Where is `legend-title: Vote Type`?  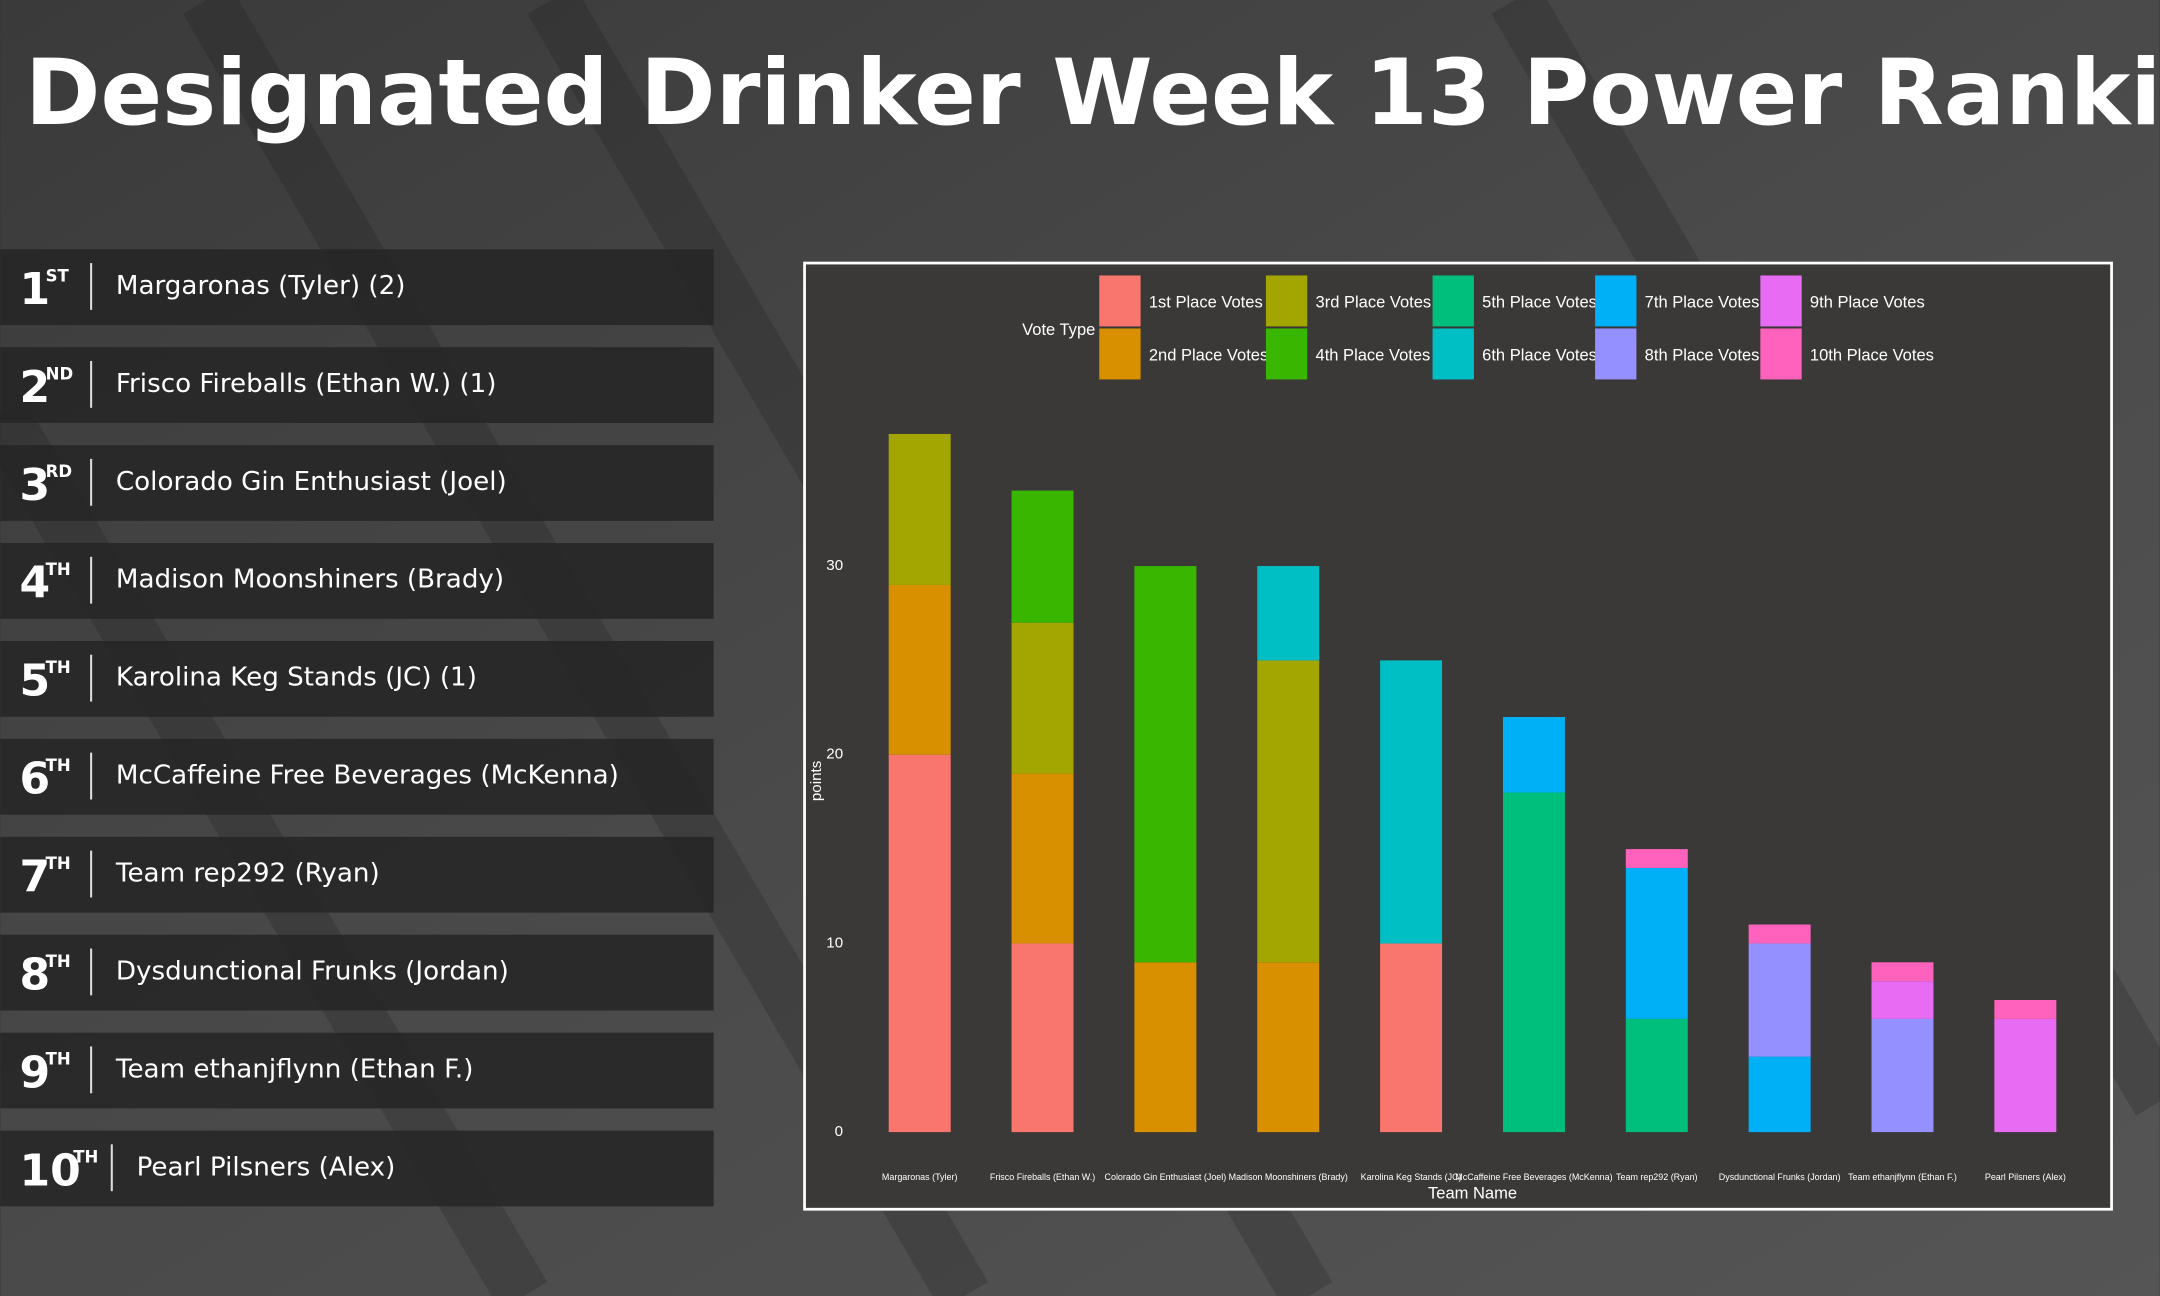 legend-title: Vote Type is located at coordinates (1058, 329).